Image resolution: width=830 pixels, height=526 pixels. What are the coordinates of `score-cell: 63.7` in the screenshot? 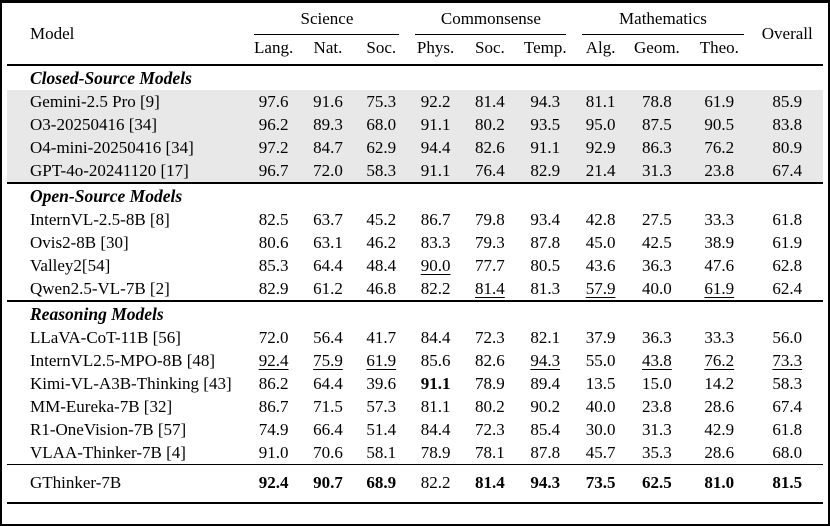 It's located at (328, 219).